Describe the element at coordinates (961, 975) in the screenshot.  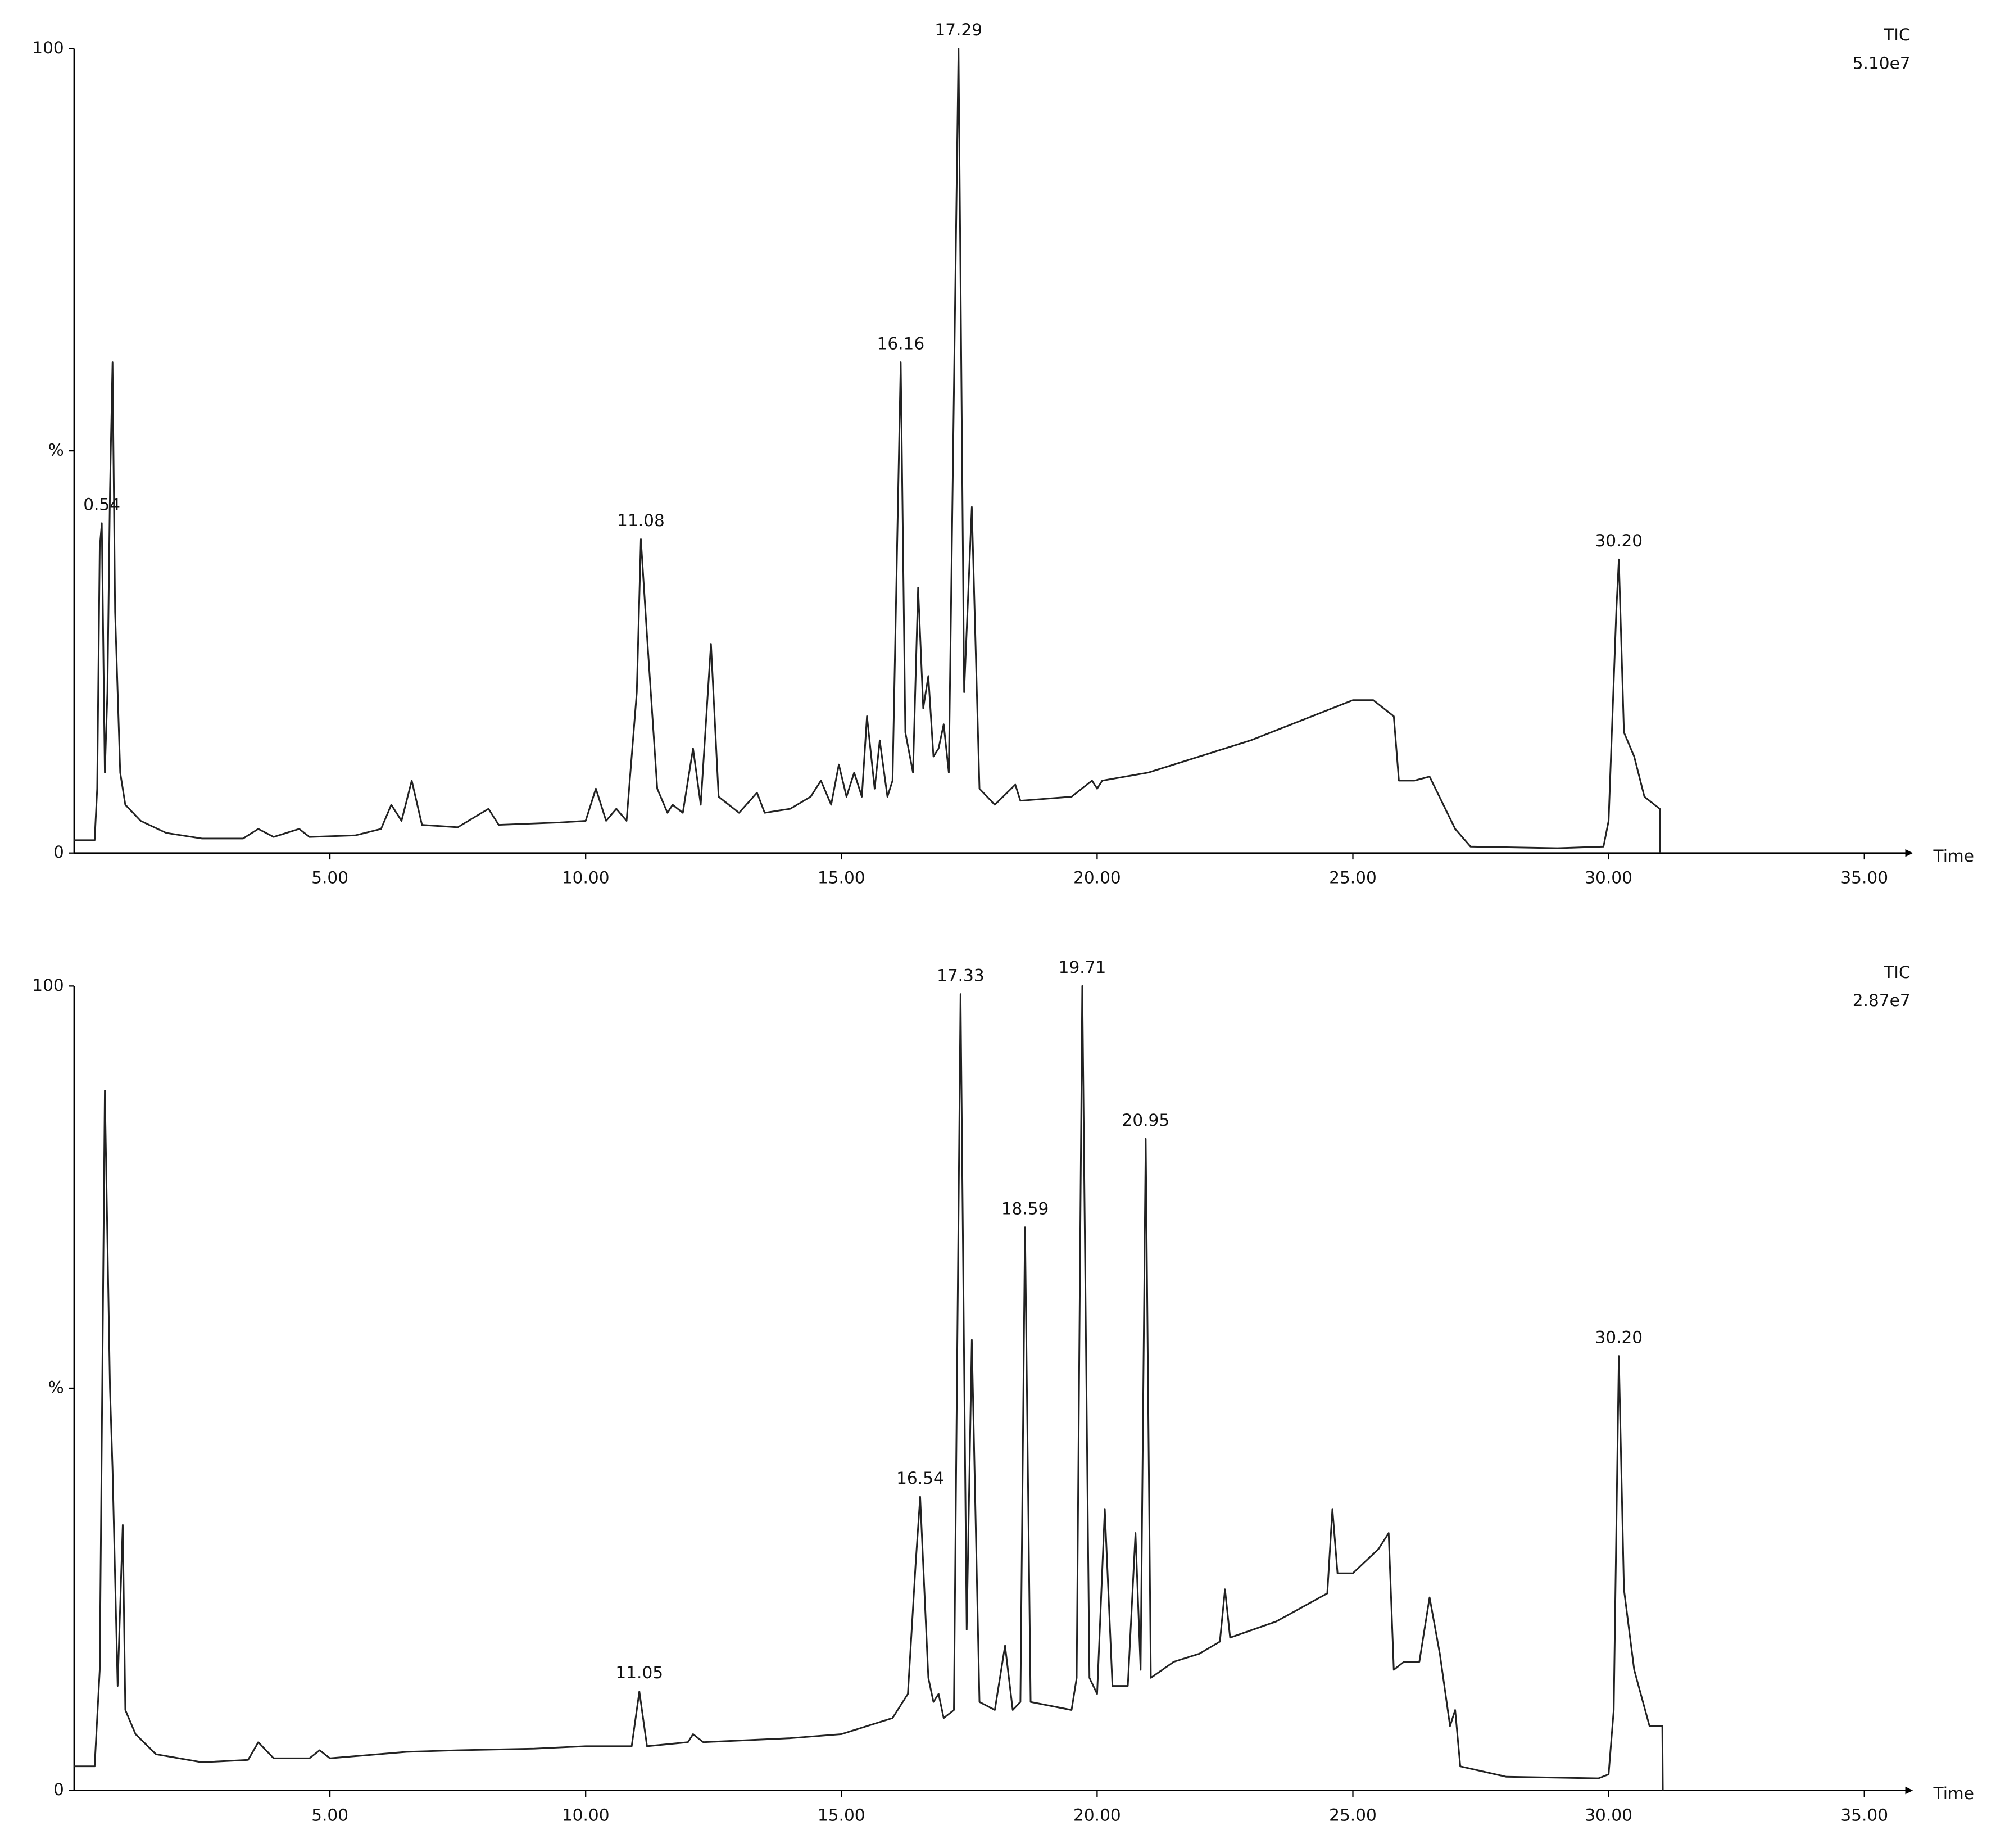
I see `peak-label: 17.33` at that location.